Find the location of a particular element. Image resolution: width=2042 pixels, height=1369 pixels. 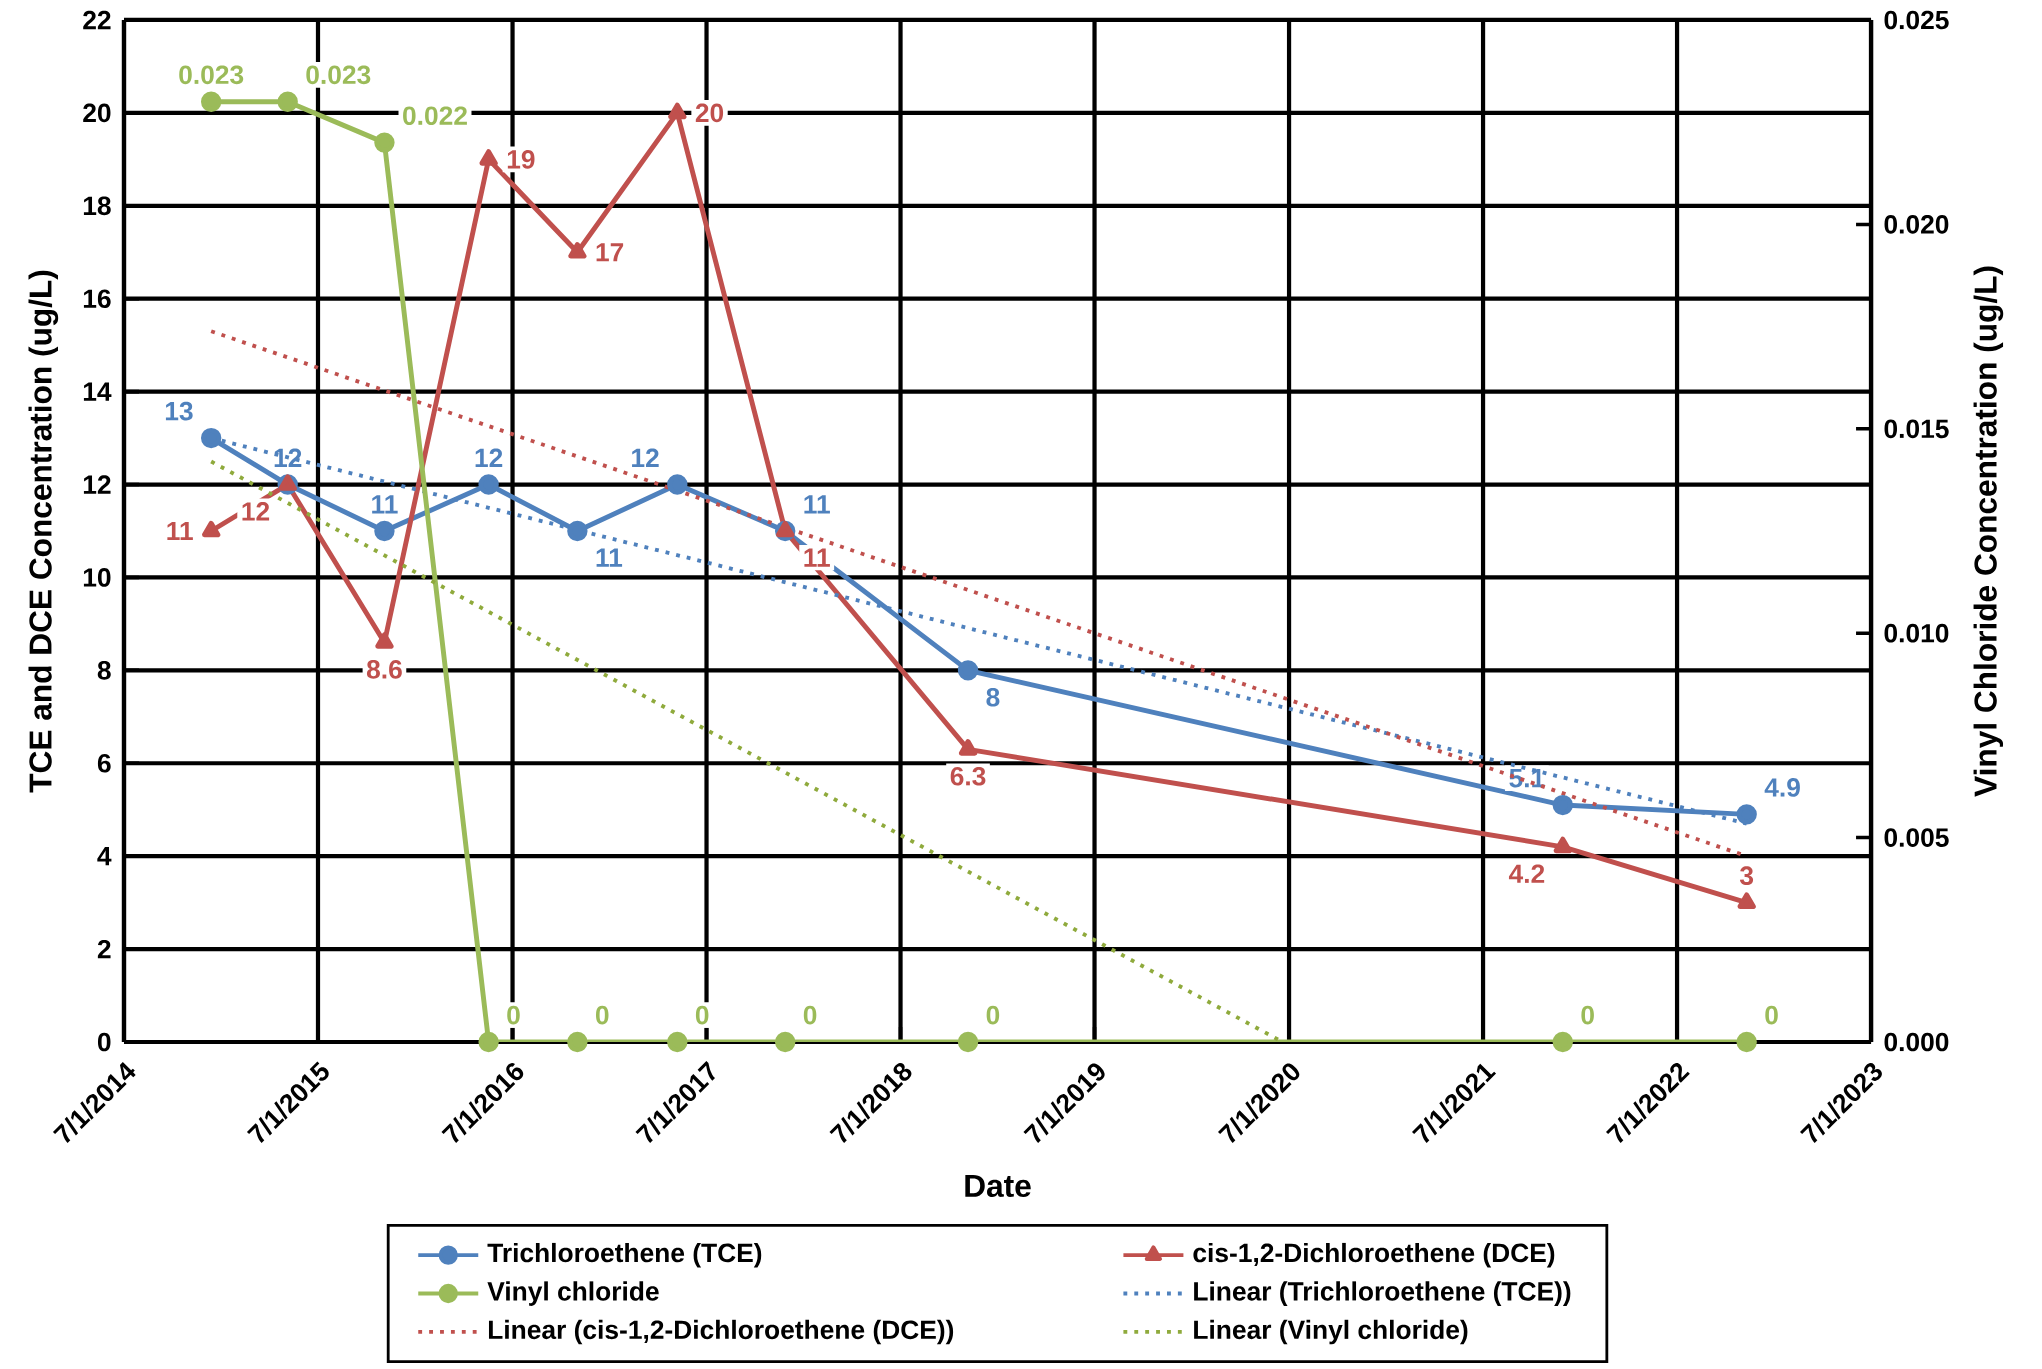

data-label: 19 is located at coordinates (521, 159).